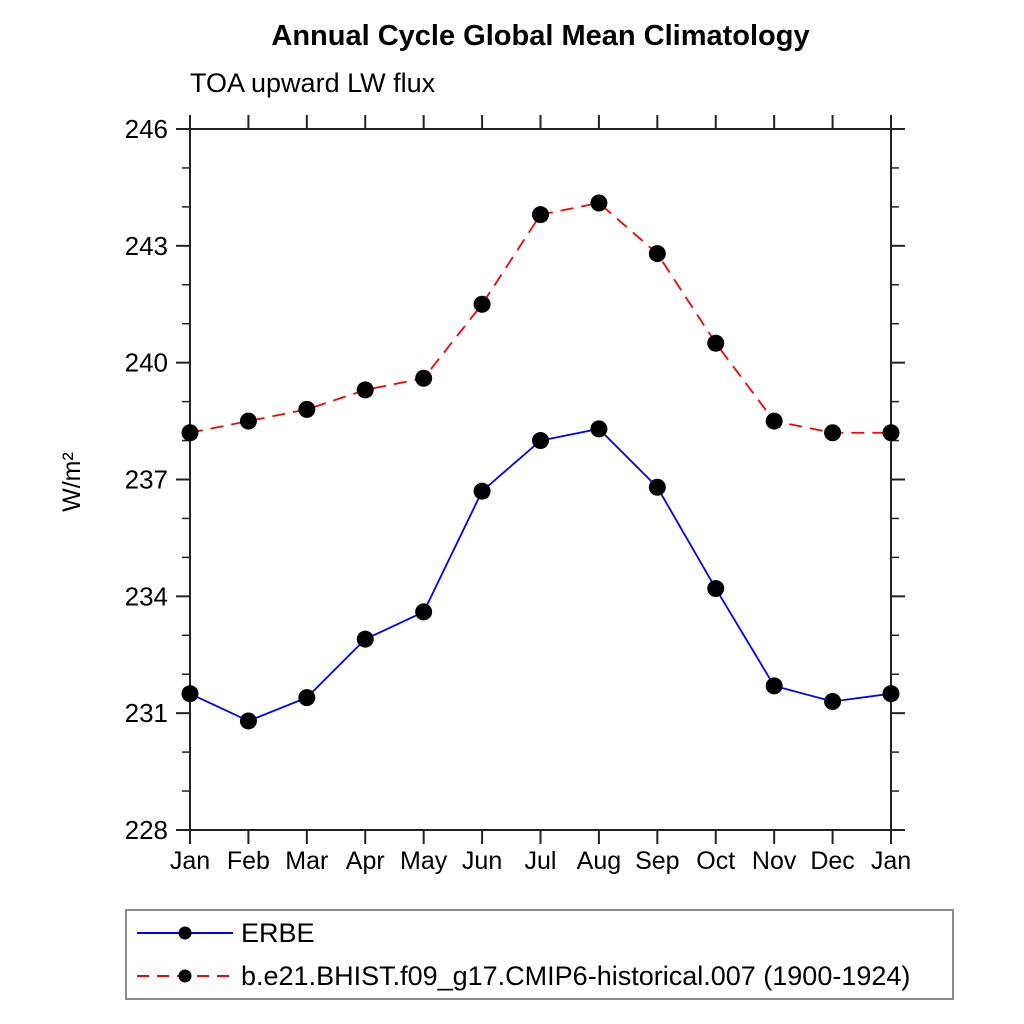 Image resolution: width=1024 pixels, height=1024 pixels. Describe the element at coordinates (657, 861) in the screenshot. I see `x-axis-tick-label: Sep` at that location.